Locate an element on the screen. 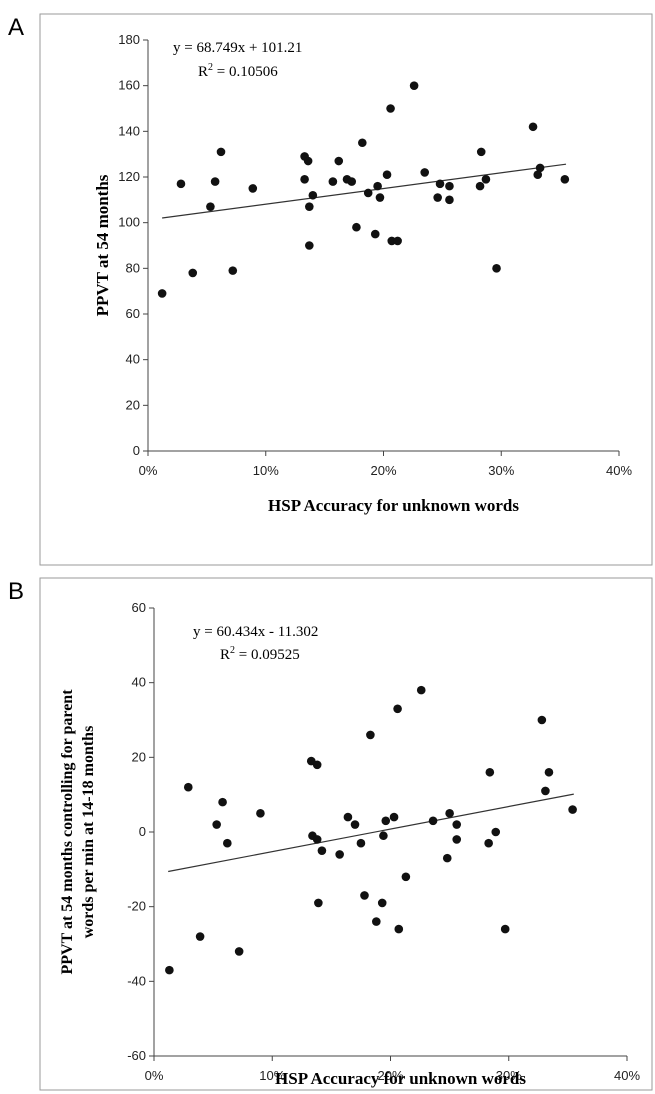  y-tick-label: -20 is located at coordinates (136, 906).